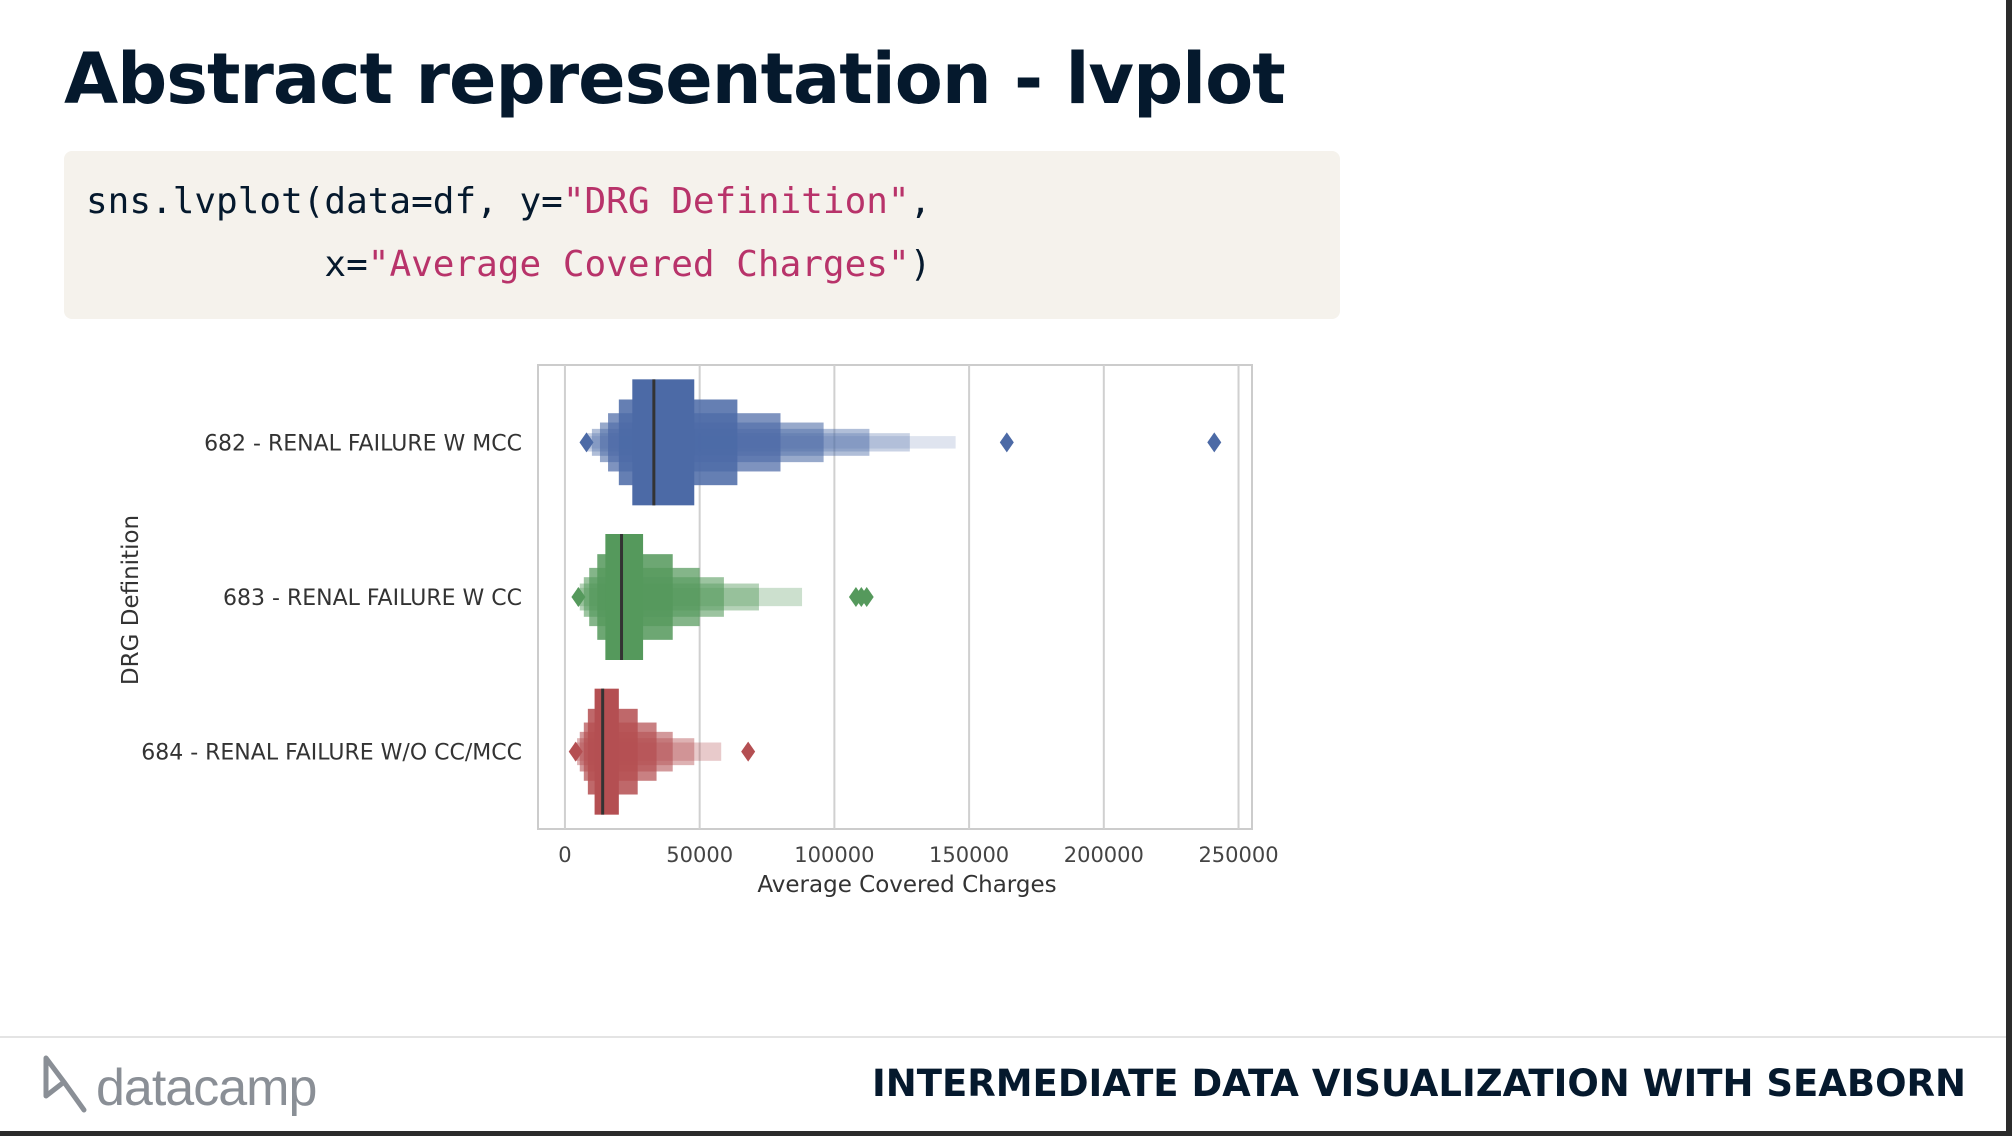  What do you see at coordinates (331, 753) in the screenshot?
I see `y-tick-label: 684 - RENAL FAILURE W/O CC/MCC` at bounding box center [331, 753].